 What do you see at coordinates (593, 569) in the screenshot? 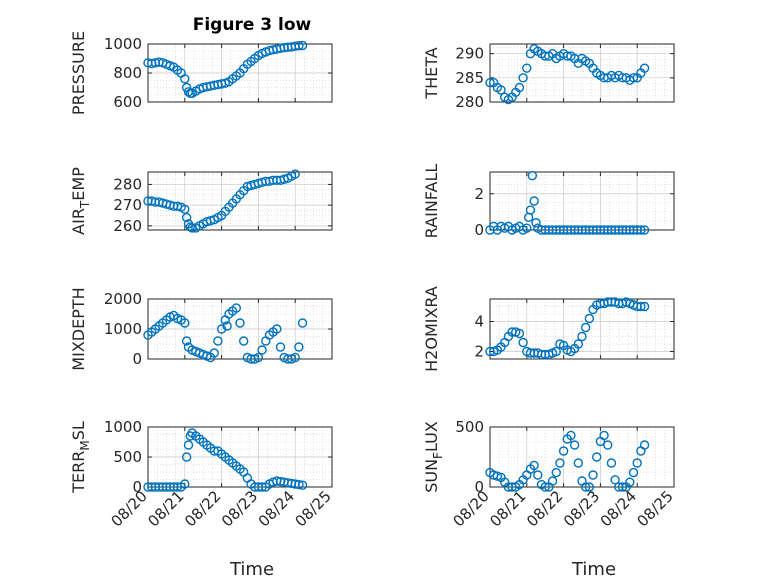
I see `x-axis-label-right: Time` at bounding box center [593, 569].